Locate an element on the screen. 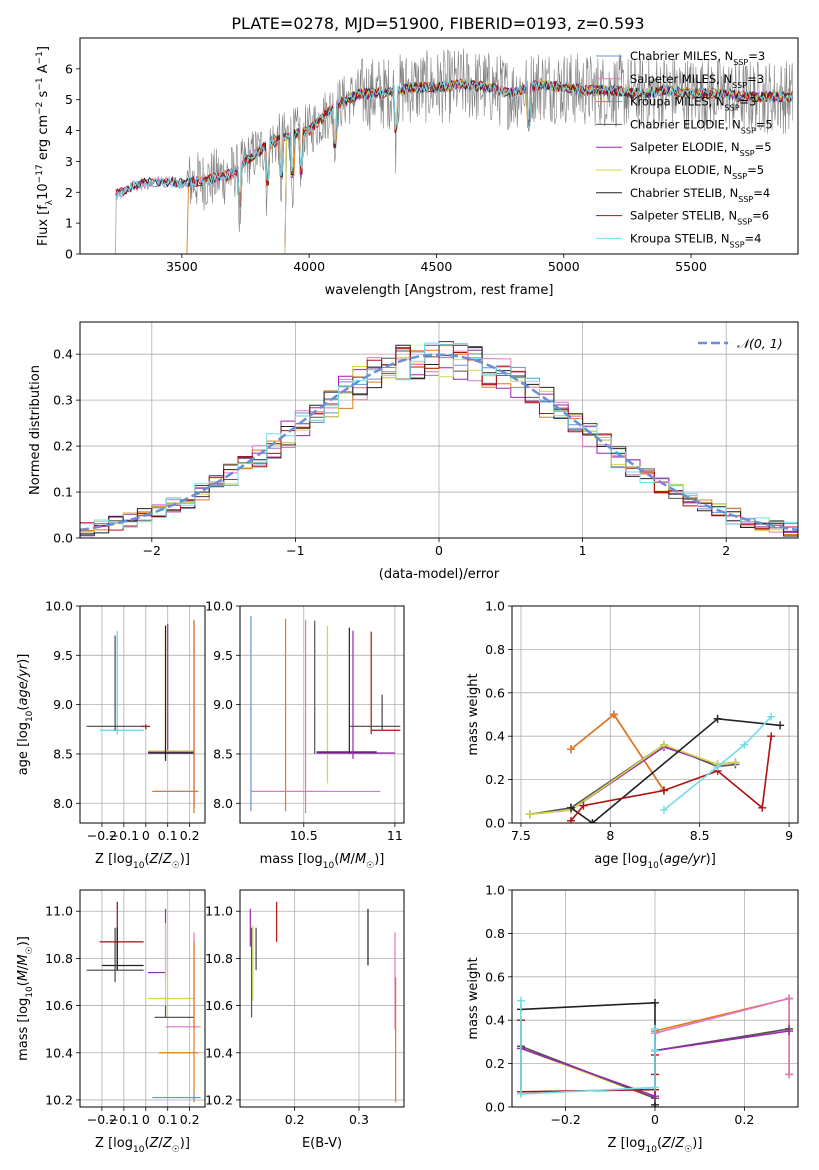  legend-entry: Chabrier STELIB, NSSP=4 is located at coordinates (700, 195).